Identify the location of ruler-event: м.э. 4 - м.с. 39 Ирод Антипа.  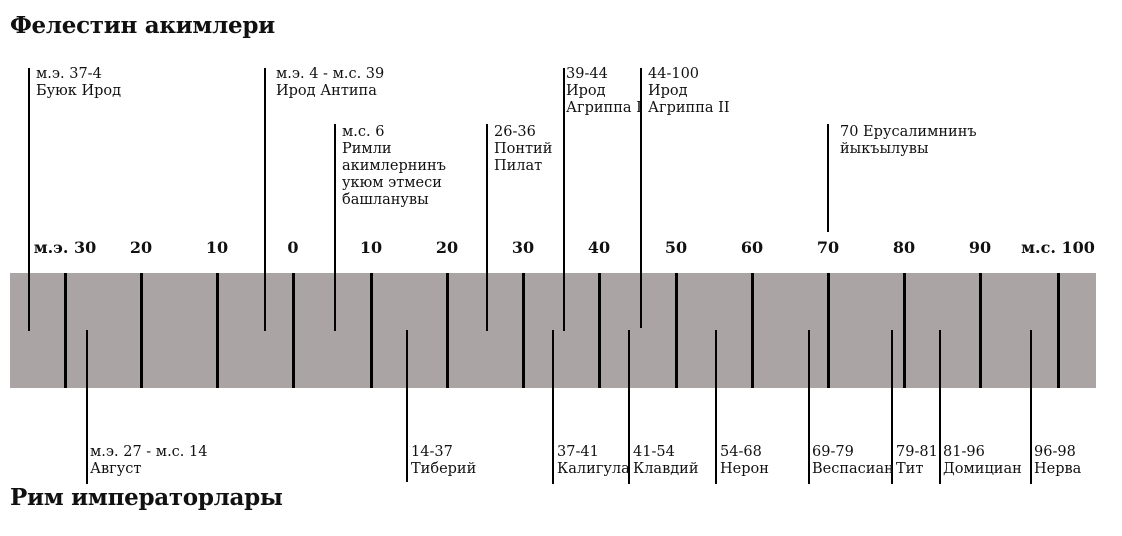
(330, 83).